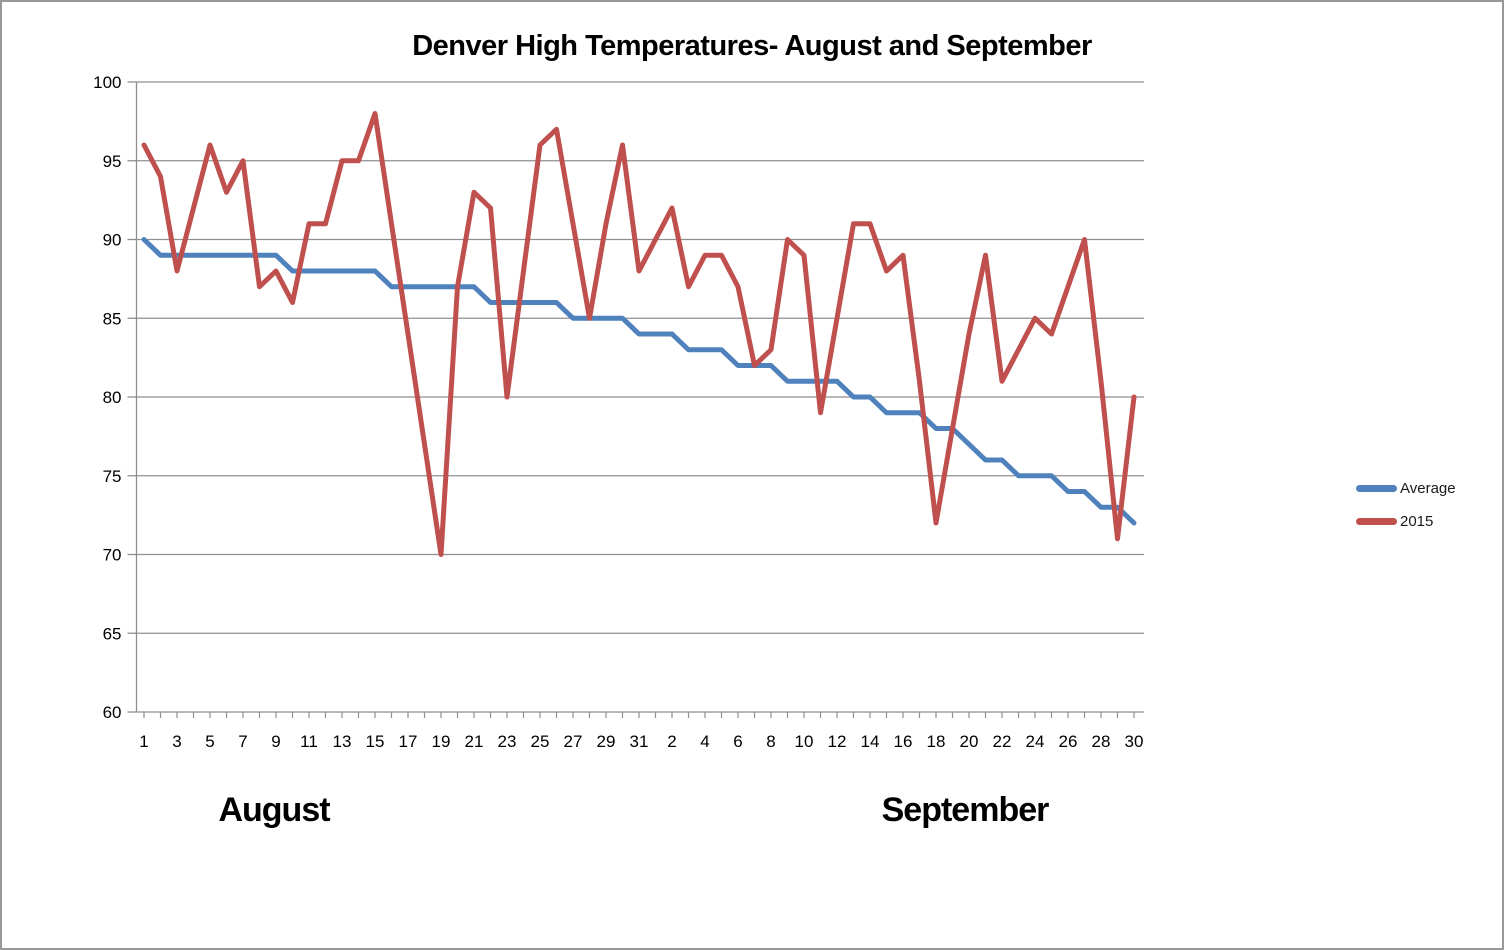 Image resolution: width=1504 pixels, height=950 pixels. What do you see at coordinates (242, 741) in the screenshot?
I see `x-tick-label: 7` at bounding box center [242, 741].